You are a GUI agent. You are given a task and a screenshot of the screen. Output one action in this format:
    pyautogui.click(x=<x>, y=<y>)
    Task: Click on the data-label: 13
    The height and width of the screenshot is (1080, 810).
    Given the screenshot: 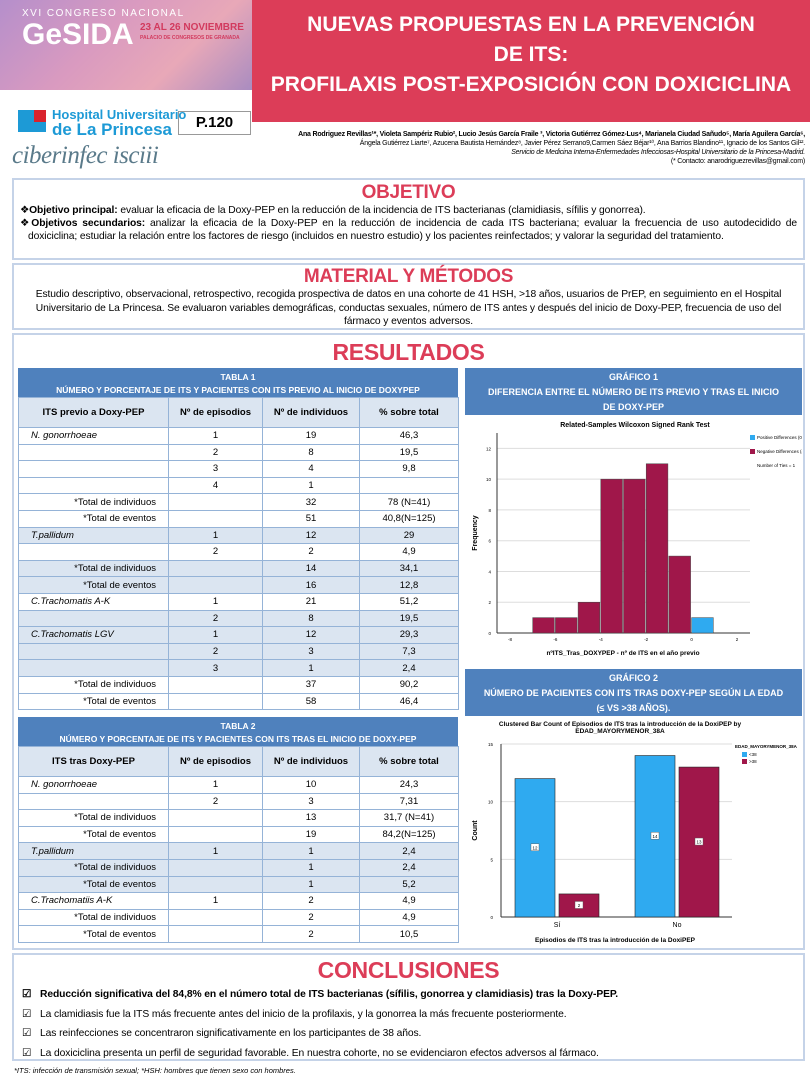 What is the action you would take?
    pyautogui.click(x=699, y=842)
    